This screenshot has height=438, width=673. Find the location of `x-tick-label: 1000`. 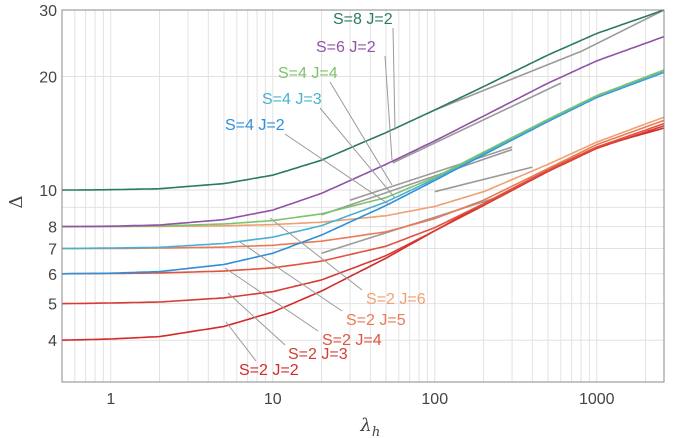

x-tick-label: 1000 is located at coordinates (597, 399).